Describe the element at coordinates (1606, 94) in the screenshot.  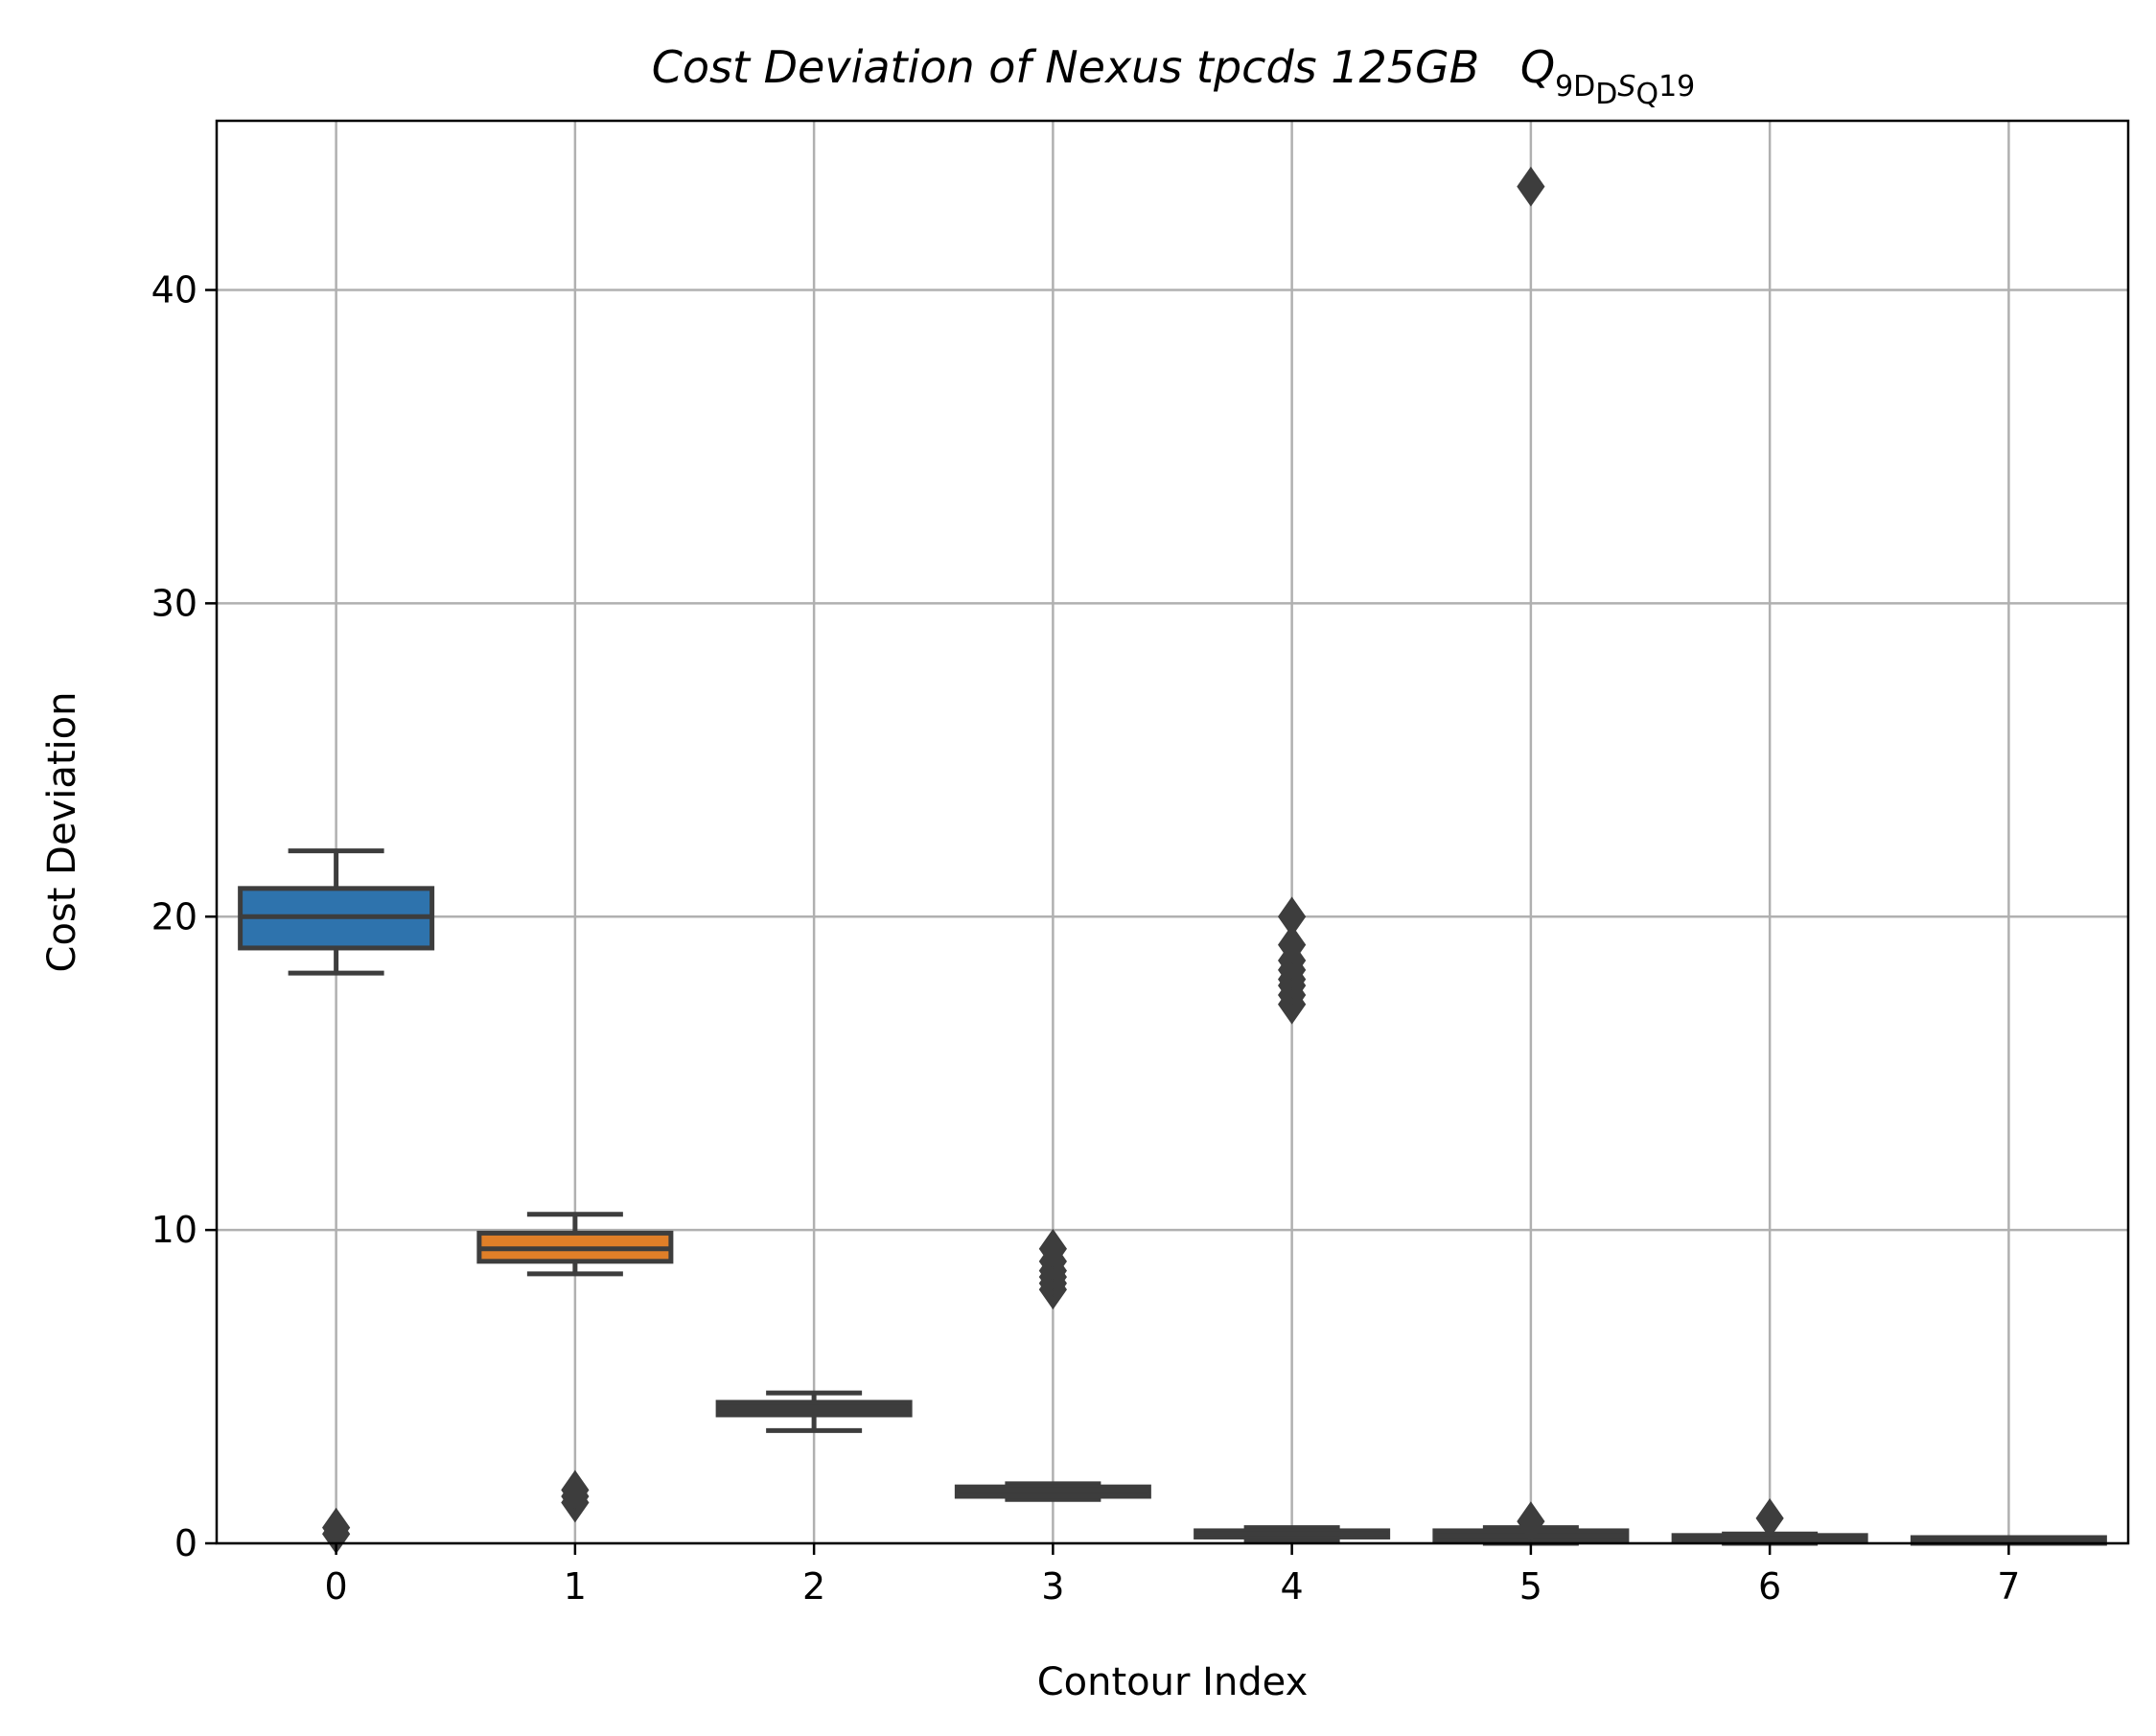
I see `chart-title-subscript-1: D` at that location.